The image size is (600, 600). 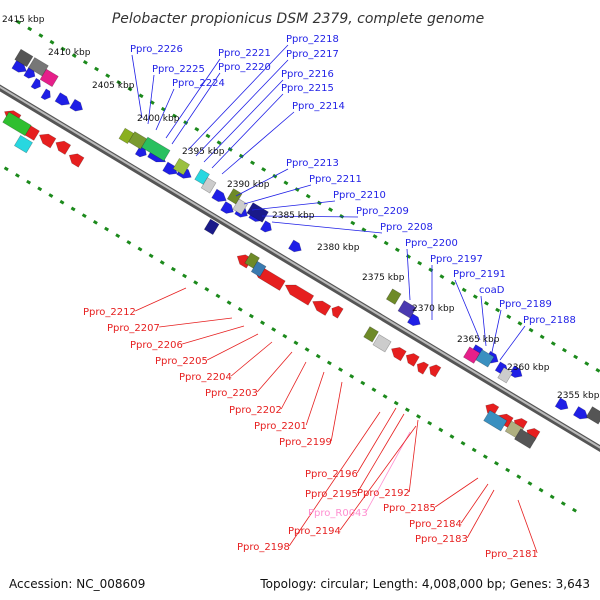 I want to click on forward-gene-label: Ppro_2225, so click(x=178, y=69).